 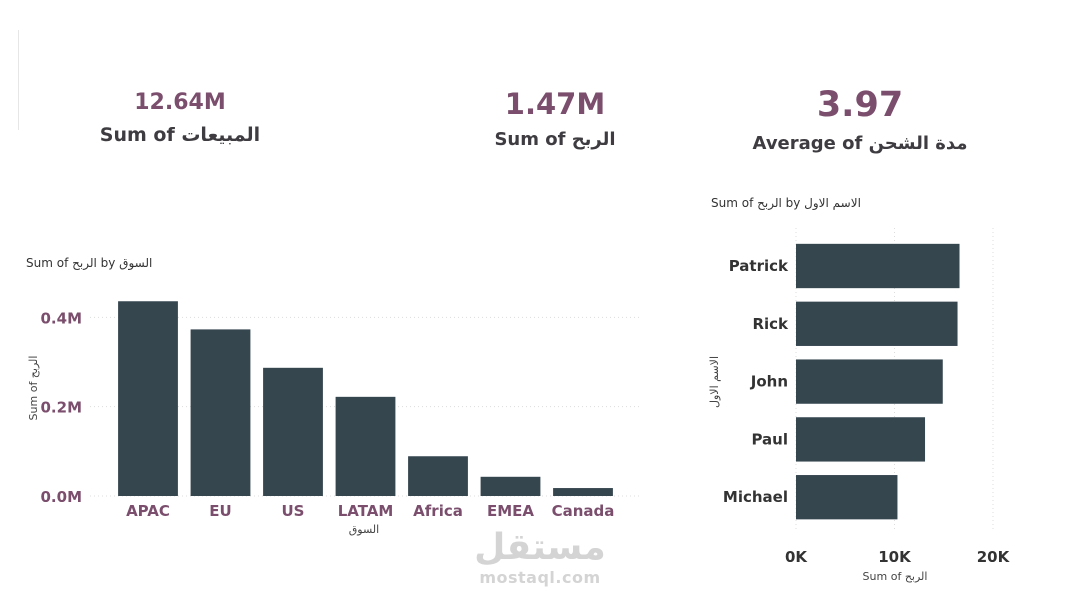 I want to click on names-bar-patrick, so click(x=878, y=266).